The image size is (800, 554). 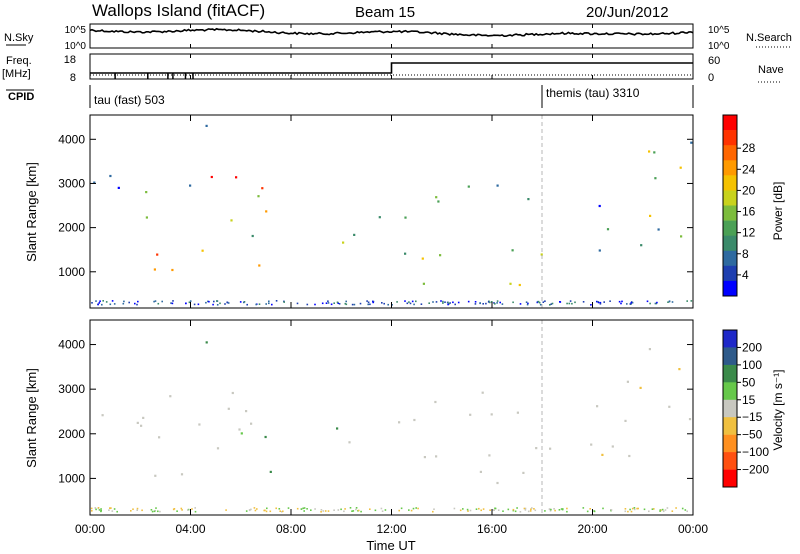 I want to click on power-colorbar: 4 8 12 16 20 24 28, so click(x=739, y=205).